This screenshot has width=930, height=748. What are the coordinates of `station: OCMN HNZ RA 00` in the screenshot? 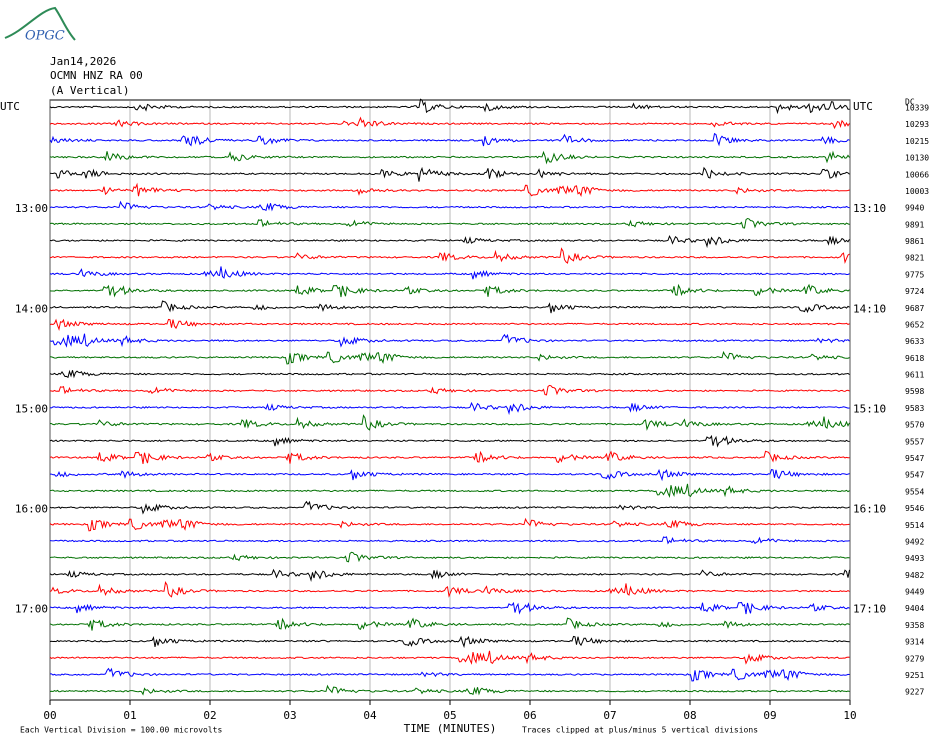 It's located at (96, 75).